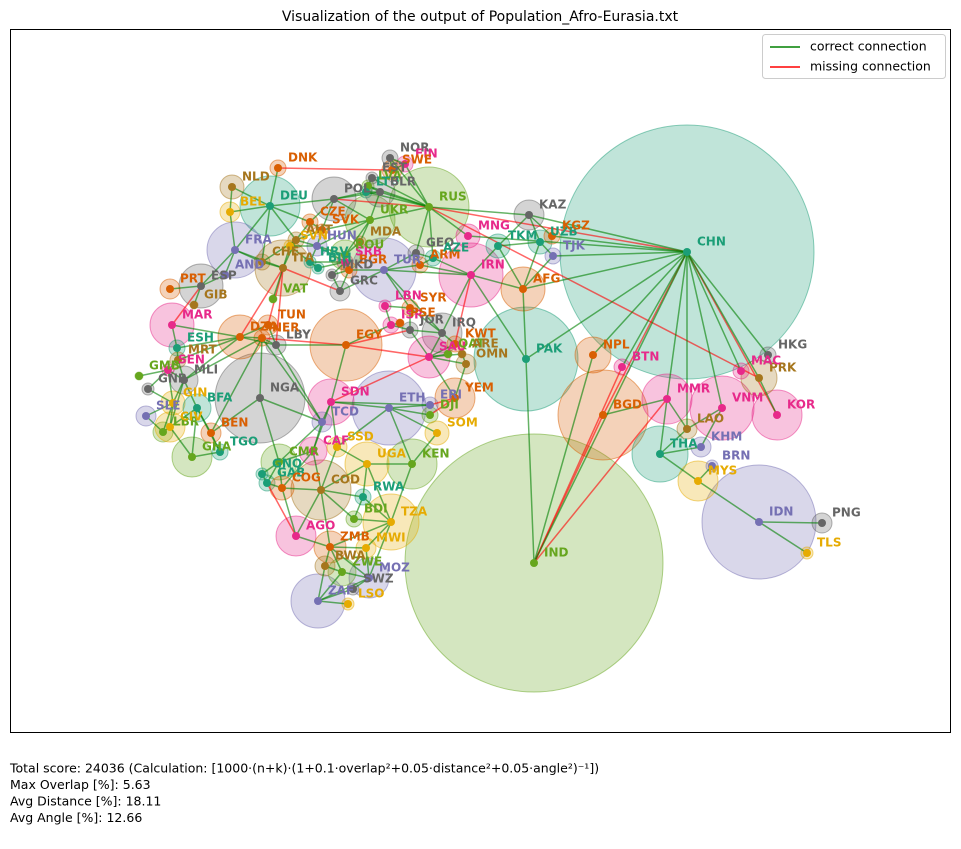 The image size is (961, 849). Describe the element at coordinates (220, 398) in the screenshot. I see `node-label: BFA` at that location.